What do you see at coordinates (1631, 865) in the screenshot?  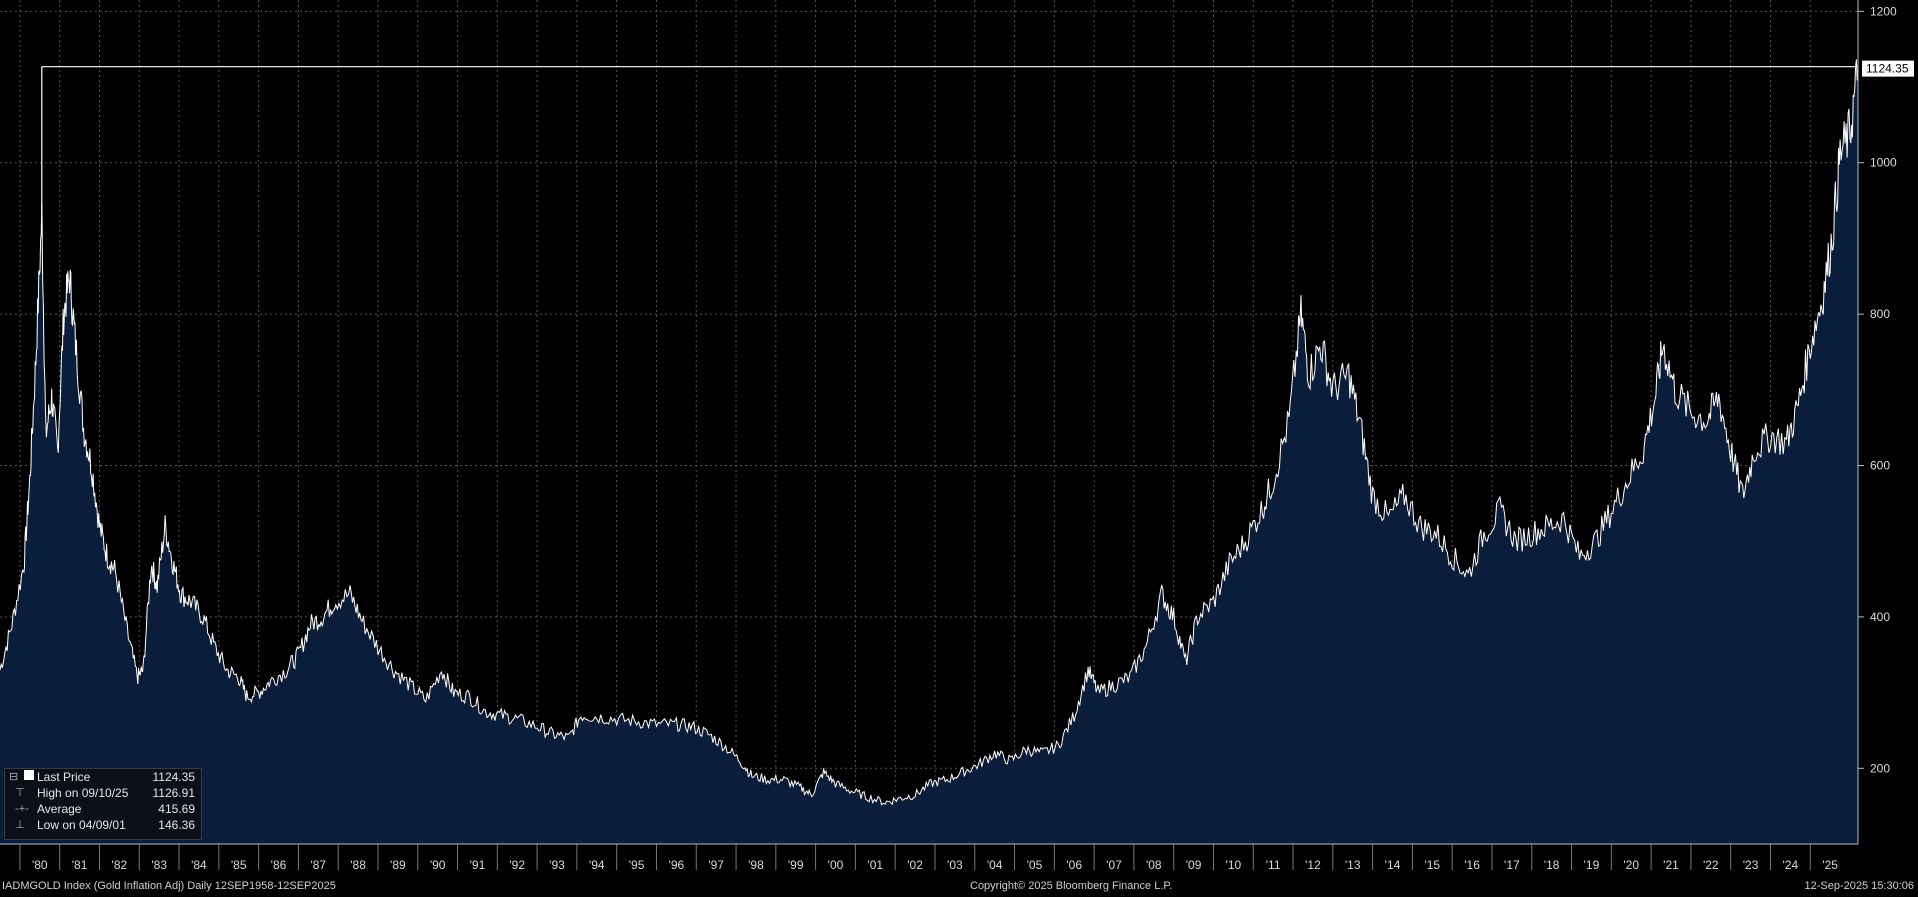 I see `x-tick-label: '20` at bounding box center [1631, 865].